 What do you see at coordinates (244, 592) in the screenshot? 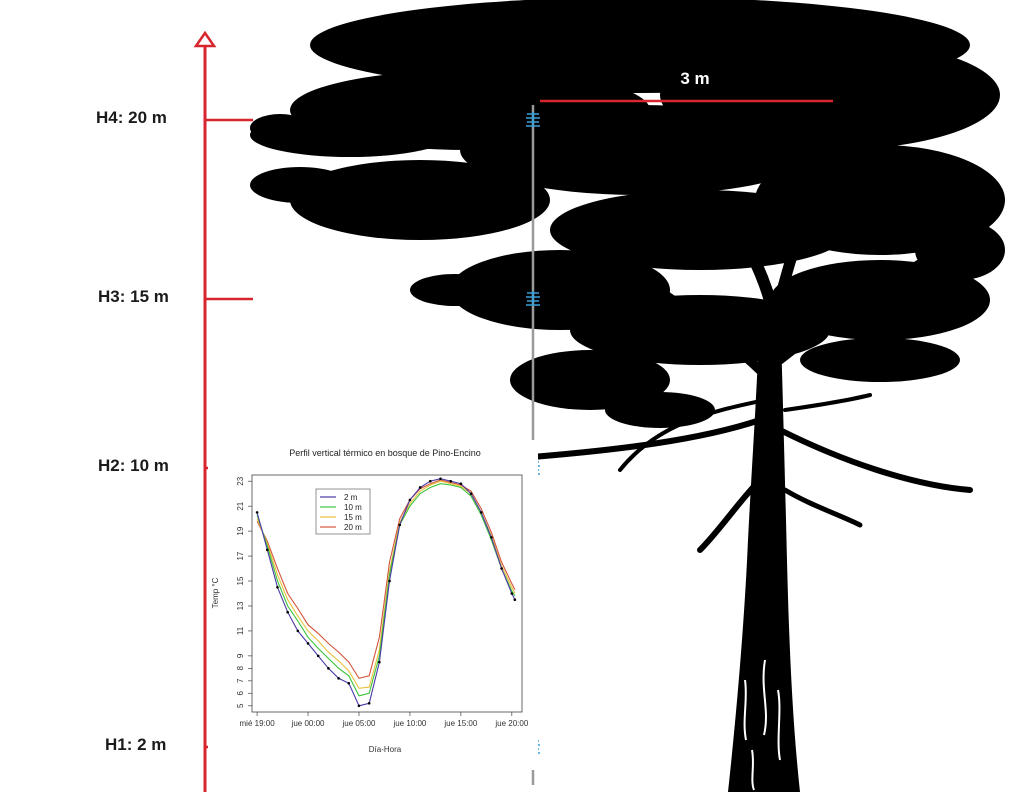
I see `y-axis-ticks: 5 6 7 8 9 11 13 15 17 19 21 23` at bounding box center [244, 592].